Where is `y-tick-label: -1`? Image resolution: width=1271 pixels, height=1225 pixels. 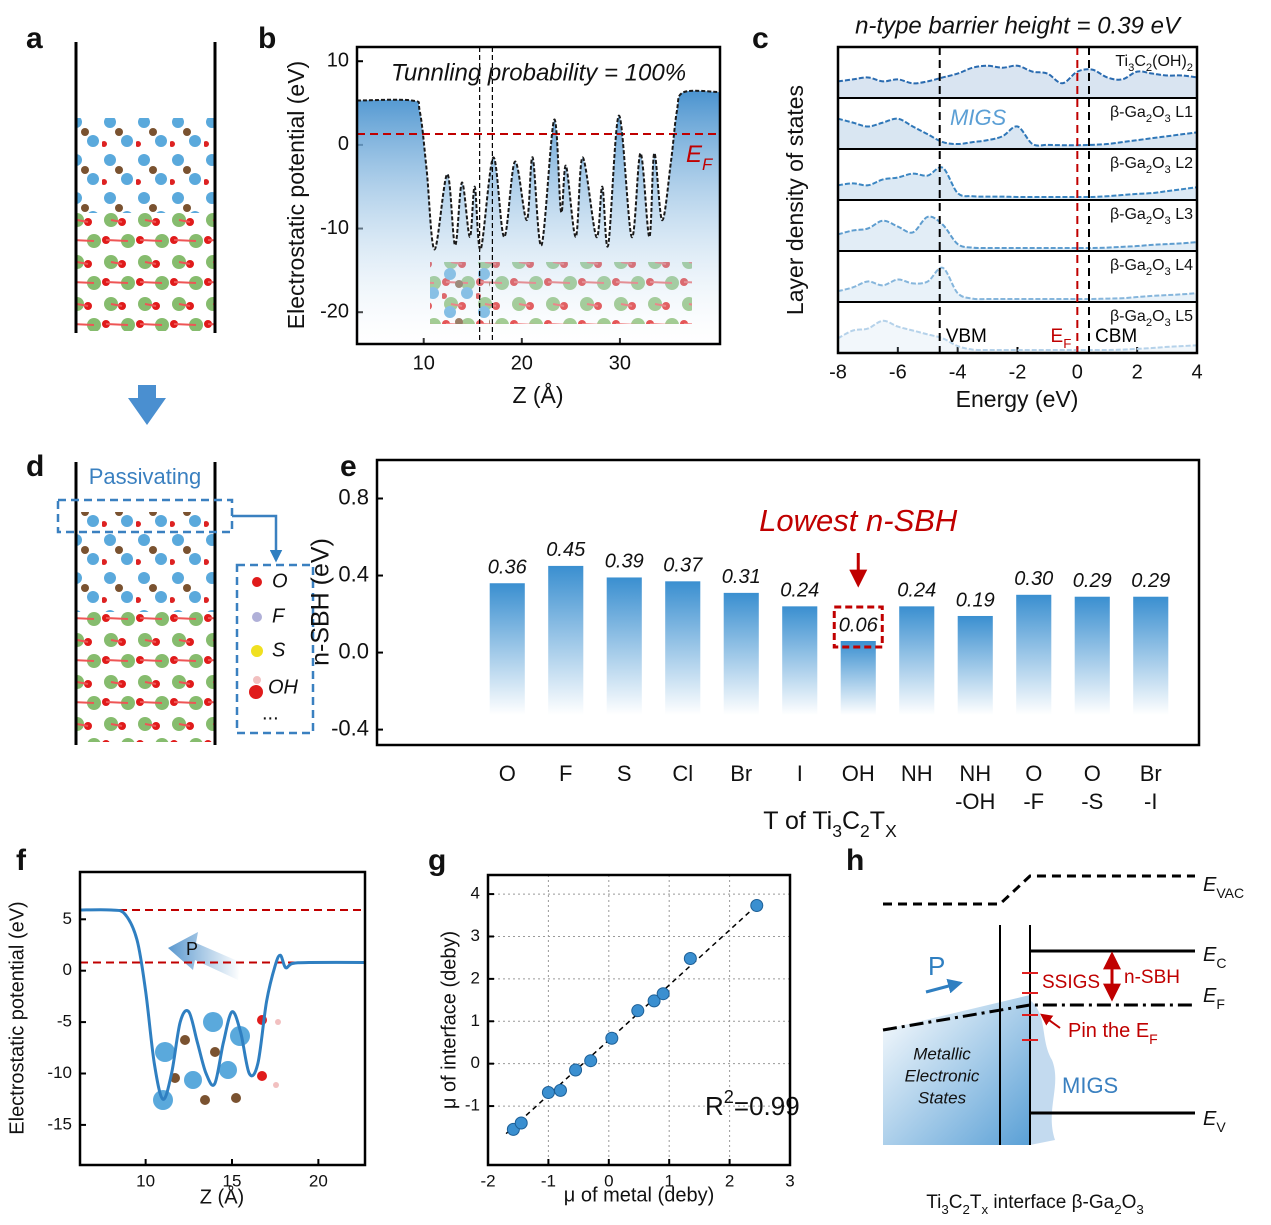 y-tick-label: -1 is located at coordinates (472, 1105).